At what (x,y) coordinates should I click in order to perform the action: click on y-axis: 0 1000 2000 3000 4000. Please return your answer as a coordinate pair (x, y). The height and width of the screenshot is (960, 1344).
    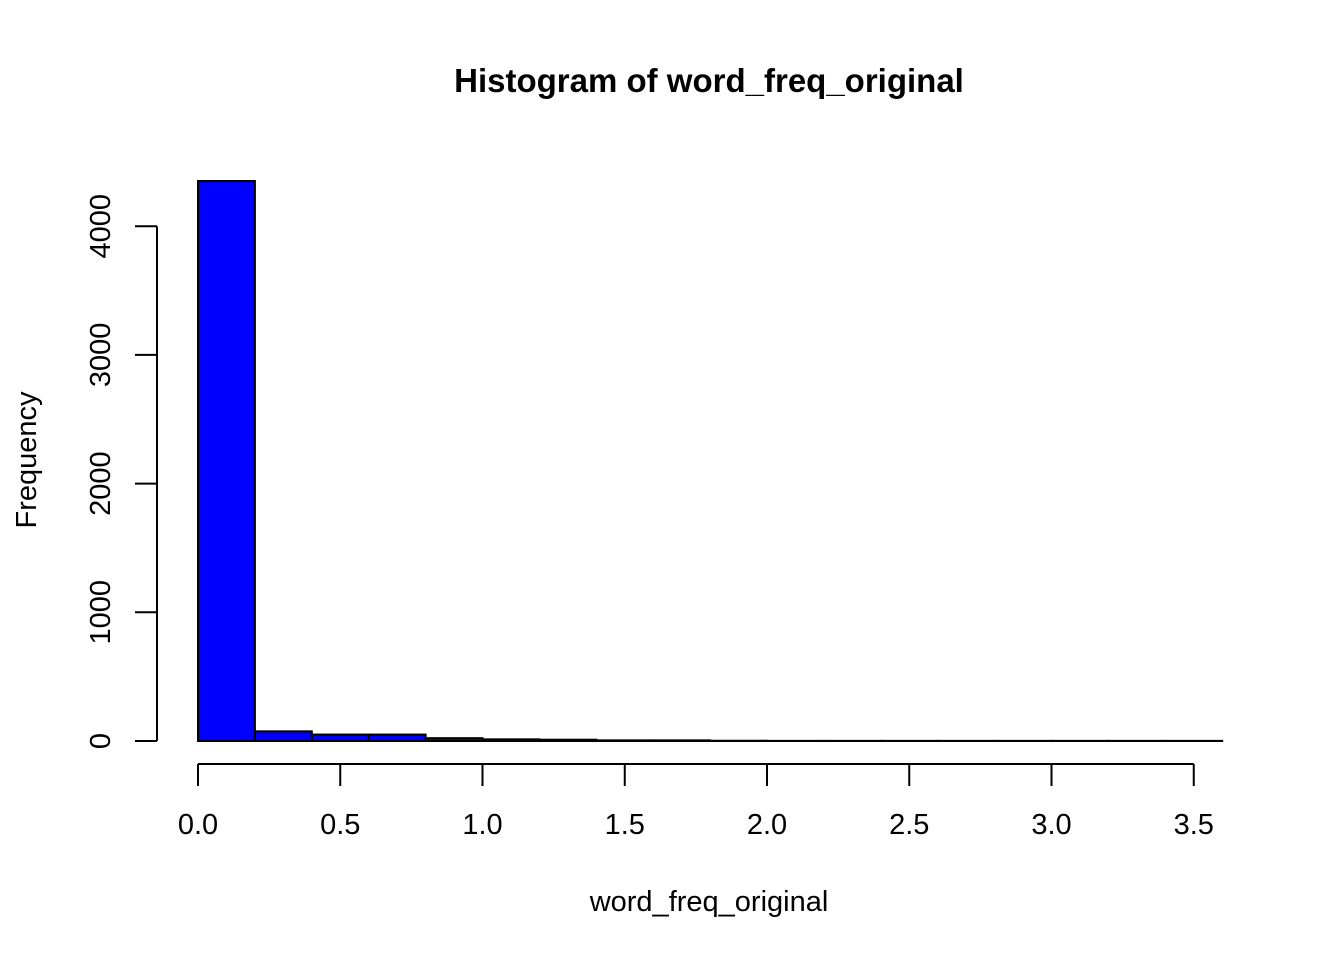
    Looking at the image, I should click on (121, 471).